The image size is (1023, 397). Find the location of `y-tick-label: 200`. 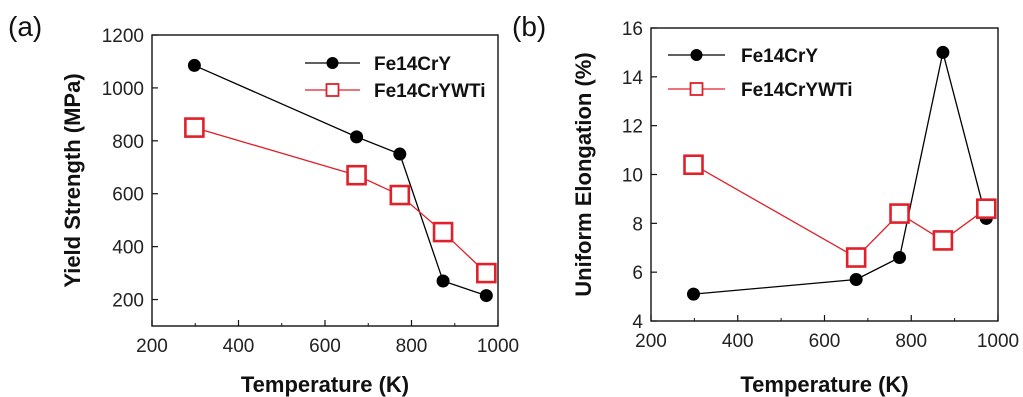

y-tick-label: 200 is located at coordinates (128, 301).